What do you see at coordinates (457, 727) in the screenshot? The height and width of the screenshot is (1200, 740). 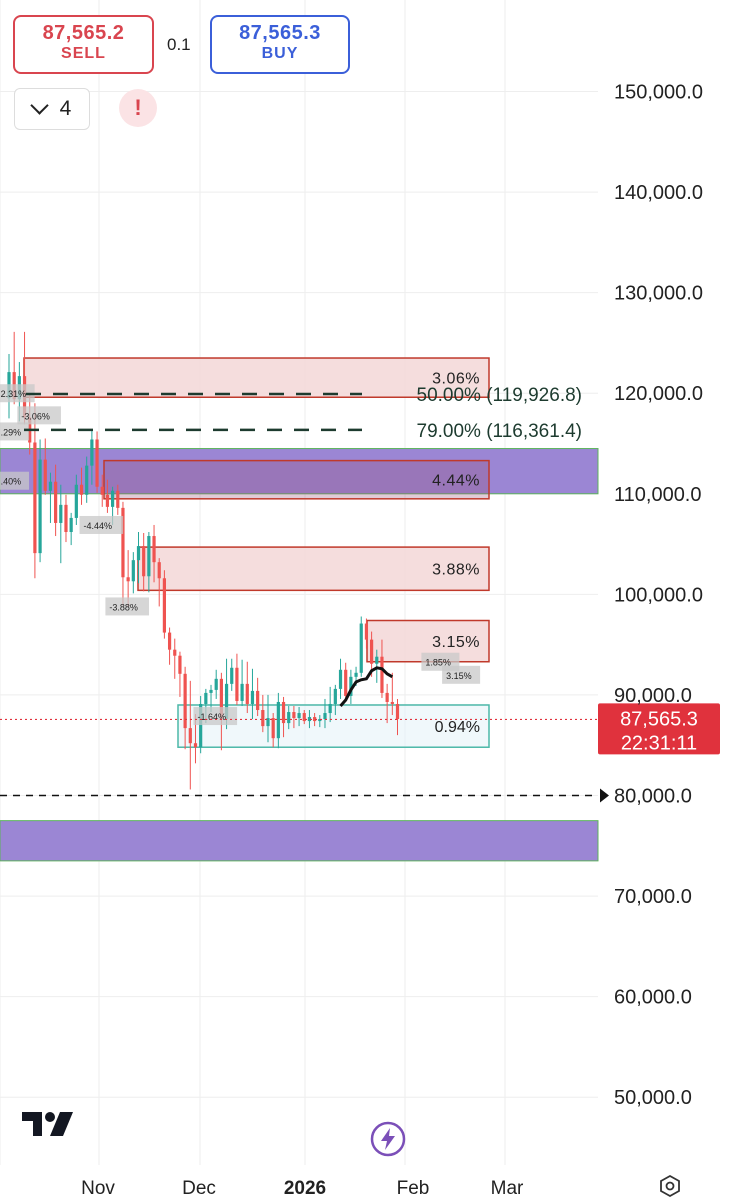 I see `demand-zone-label: 0.94%` at bounding box center [457, 727].